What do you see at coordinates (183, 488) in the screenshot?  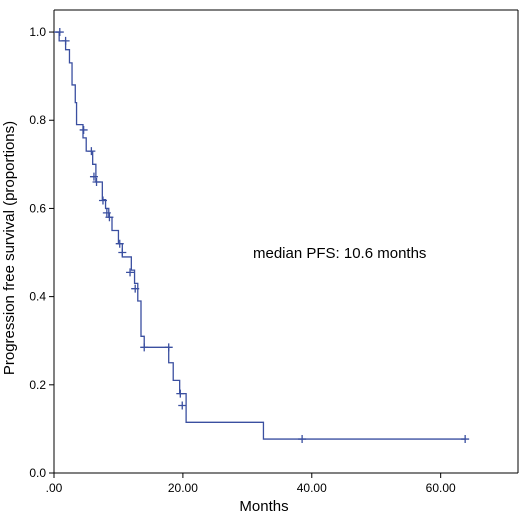 I see `x-tick-label: 20.00` at bounding box center [183, 488].